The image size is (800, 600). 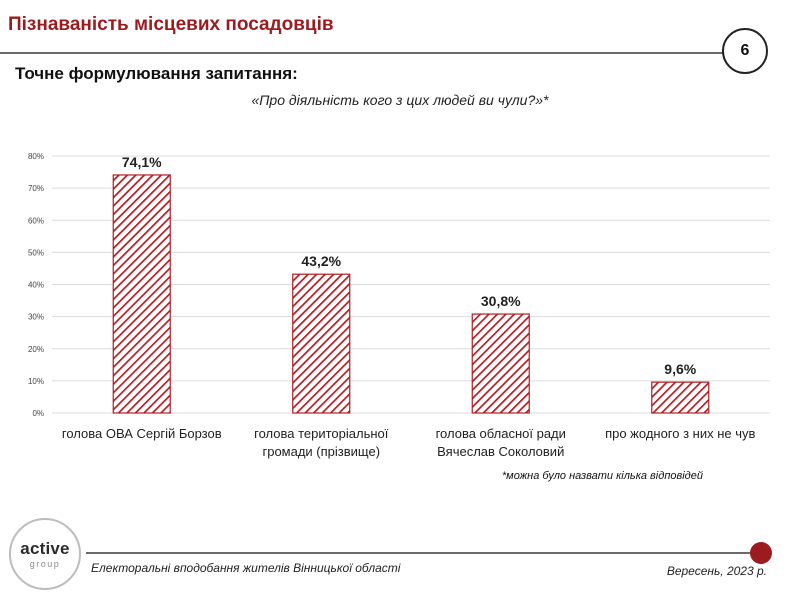 I want to click on y-tick-label: 80%, so click(x=36, y=156).